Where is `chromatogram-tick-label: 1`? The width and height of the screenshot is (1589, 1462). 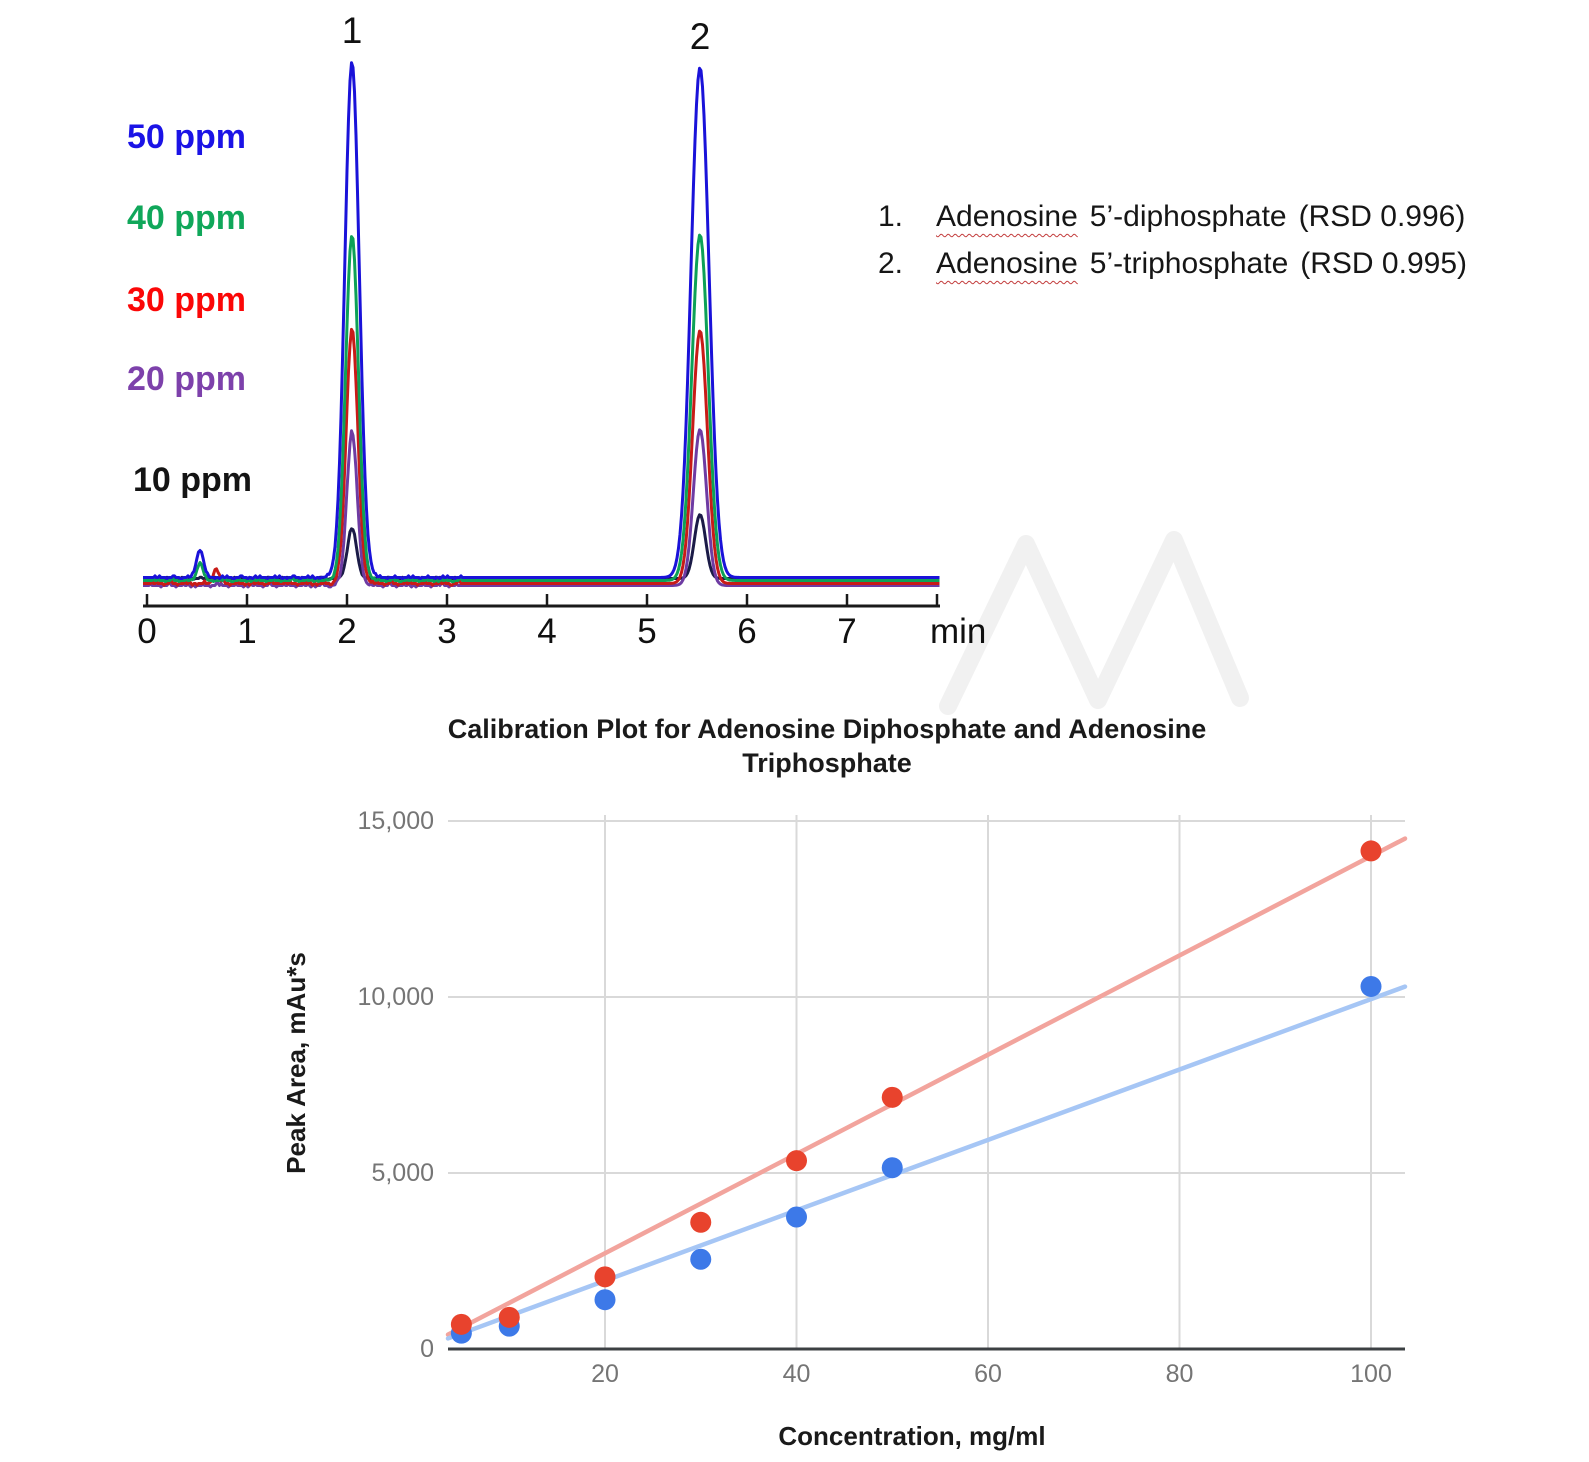
chromatogram-tick-label: 1 is located at coordinates (247, 631).